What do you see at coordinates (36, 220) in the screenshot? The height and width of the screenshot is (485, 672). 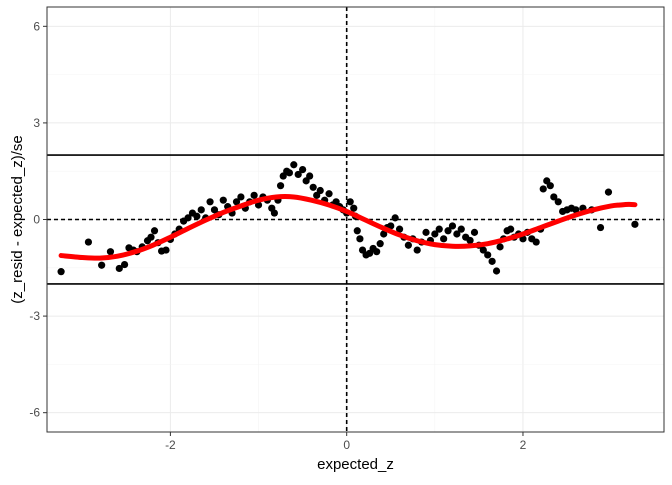 I see `y-tick-label: 0` at bounding box center [36, 220].